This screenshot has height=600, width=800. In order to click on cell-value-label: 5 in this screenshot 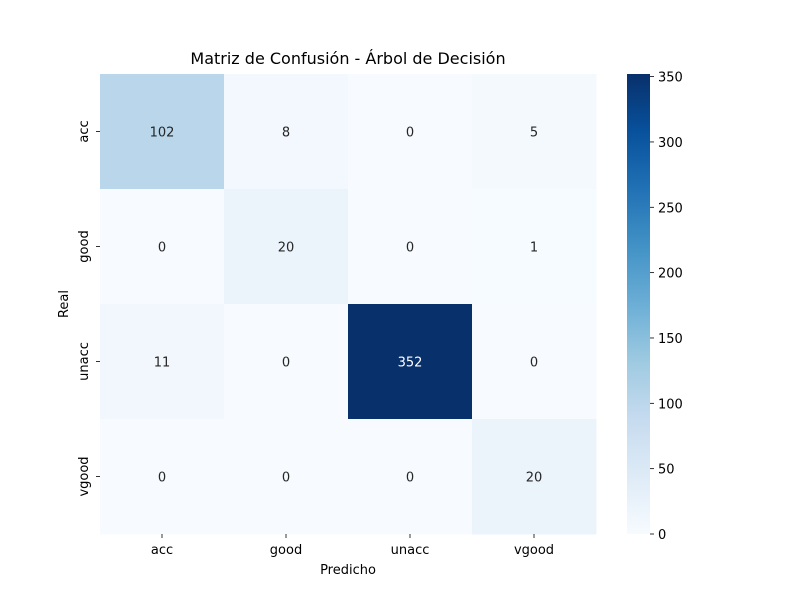, I will do `click(534, 133)`.